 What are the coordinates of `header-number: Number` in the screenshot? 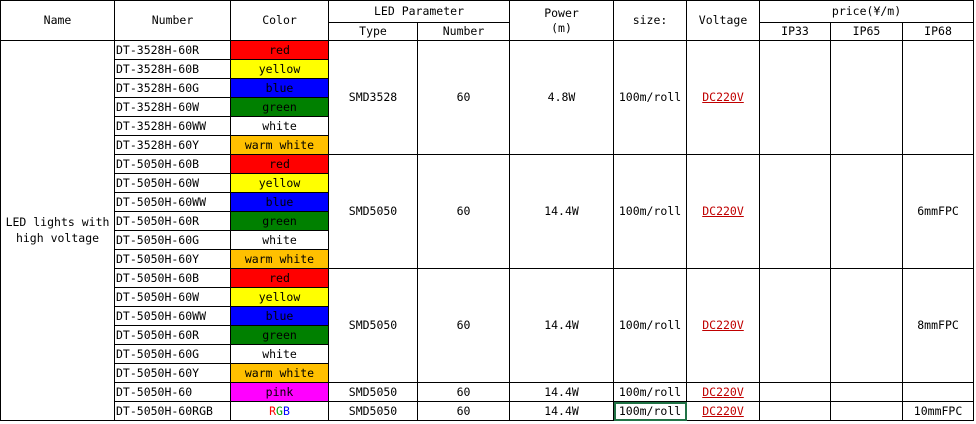 It's located at (172, 20).